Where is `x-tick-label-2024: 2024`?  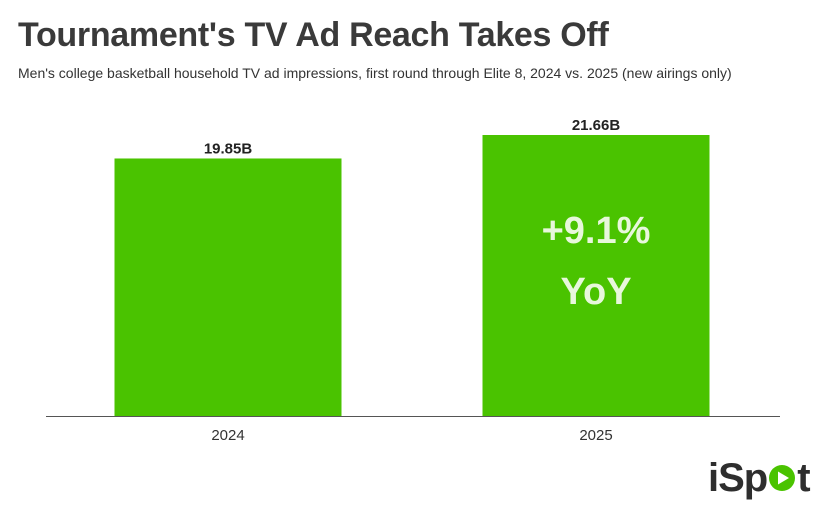
x-tick-label-2024: 2024 is located at coordinates (227, 435).